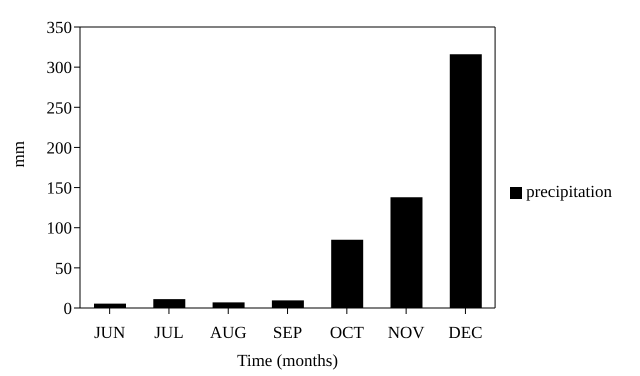  I want to click on x-tick-label: NOV, so click(407, 332).